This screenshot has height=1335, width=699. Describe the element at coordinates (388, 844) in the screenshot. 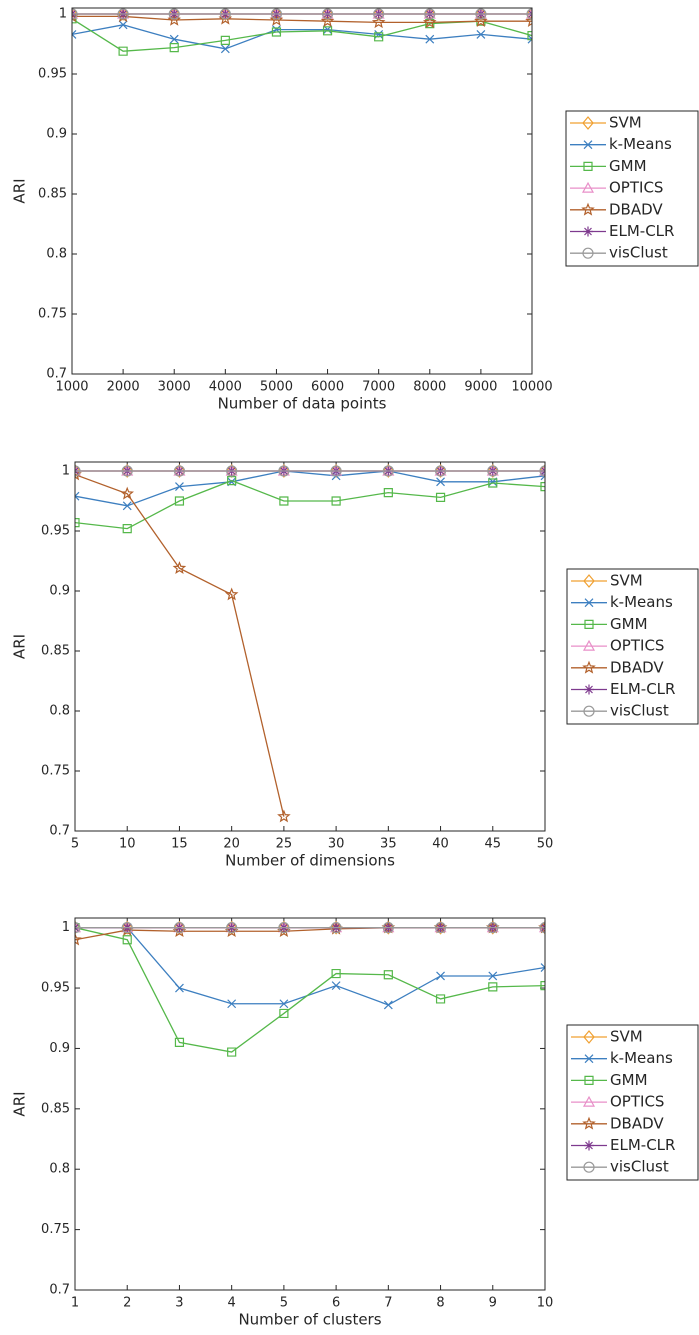

I see `x-tick-label: 35` at that location.